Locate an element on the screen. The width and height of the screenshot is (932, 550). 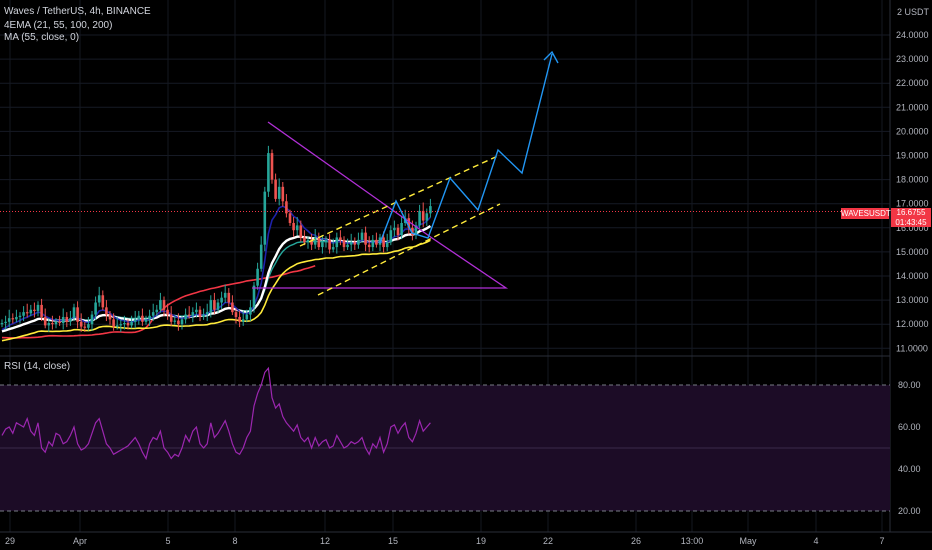
time-tick-label: 5 is located at coordinates (167, 541).